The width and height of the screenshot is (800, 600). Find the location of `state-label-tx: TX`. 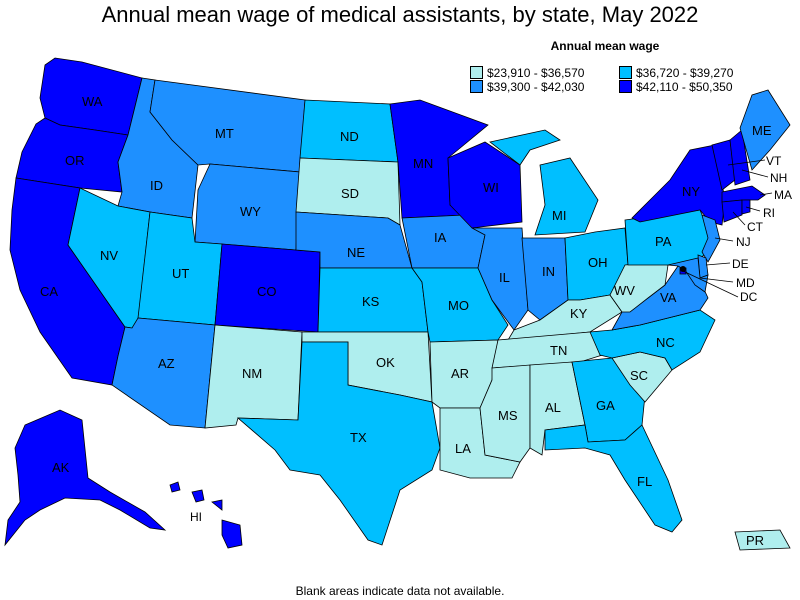

state-label-tx: TX is located at coordinates (358, 437).